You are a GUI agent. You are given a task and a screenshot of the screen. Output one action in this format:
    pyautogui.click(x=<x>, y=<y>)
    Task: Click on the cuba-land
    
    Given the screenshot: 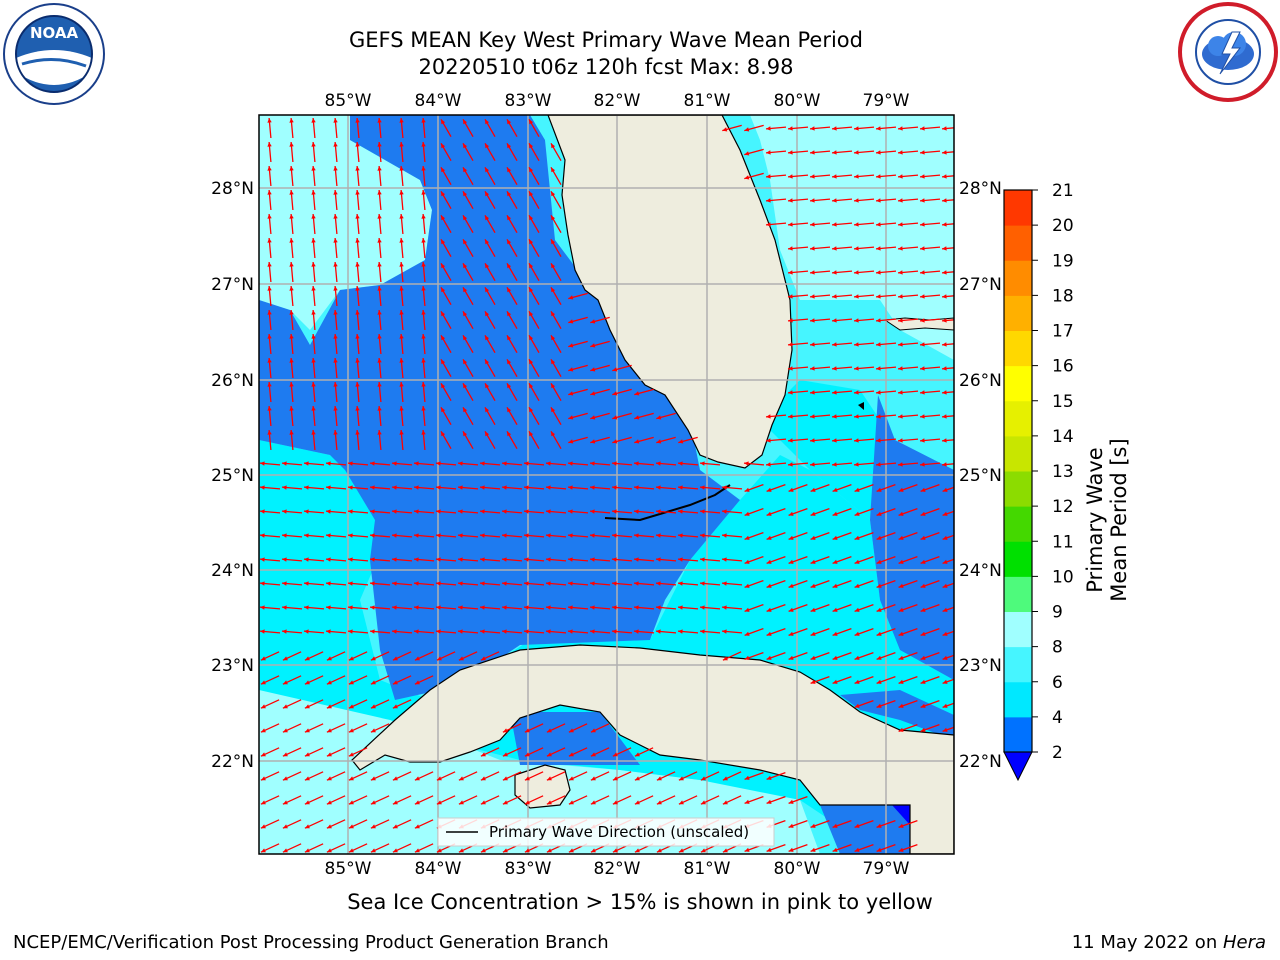 What is the action you would take?
    pyautogui.click(x=652, y=749)
    